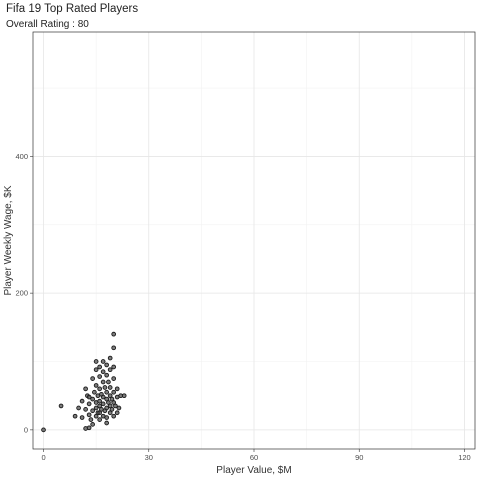 This screenshot has height=480, width=480. What do you see at coordinates (359, 457) in the screenshot?
I see `x-tick-label: 90` at bounding box center [359, 457].